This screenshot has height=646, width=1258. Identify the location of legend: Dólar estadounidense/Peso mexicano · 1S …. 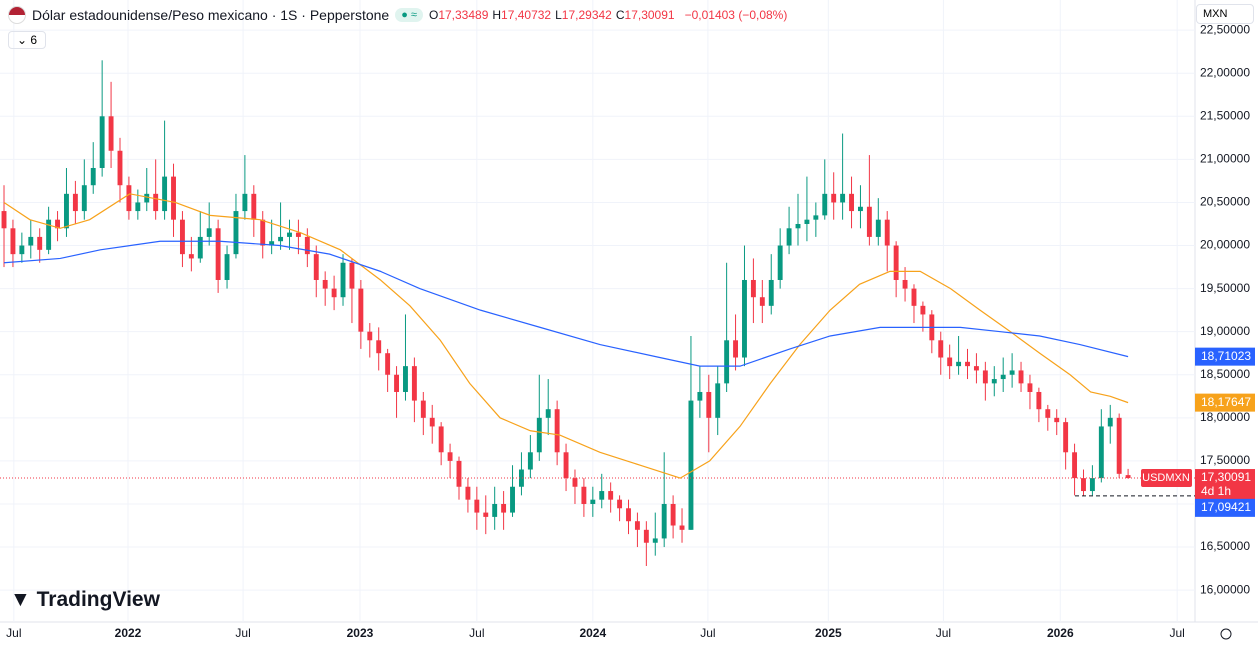
(397, 15).